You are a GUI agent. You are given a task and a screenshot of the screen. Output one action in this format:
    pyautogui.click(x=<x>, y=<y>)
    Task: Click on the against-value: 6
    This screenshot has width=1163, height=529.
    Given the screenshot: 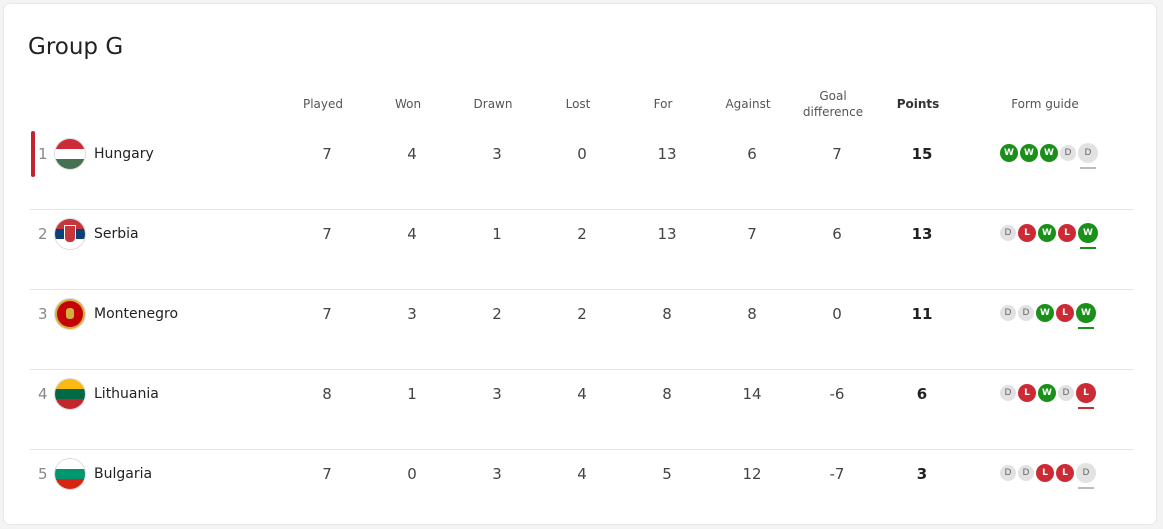 What is the action you would take?
    pyautogui.click(x=752, y=154)
    